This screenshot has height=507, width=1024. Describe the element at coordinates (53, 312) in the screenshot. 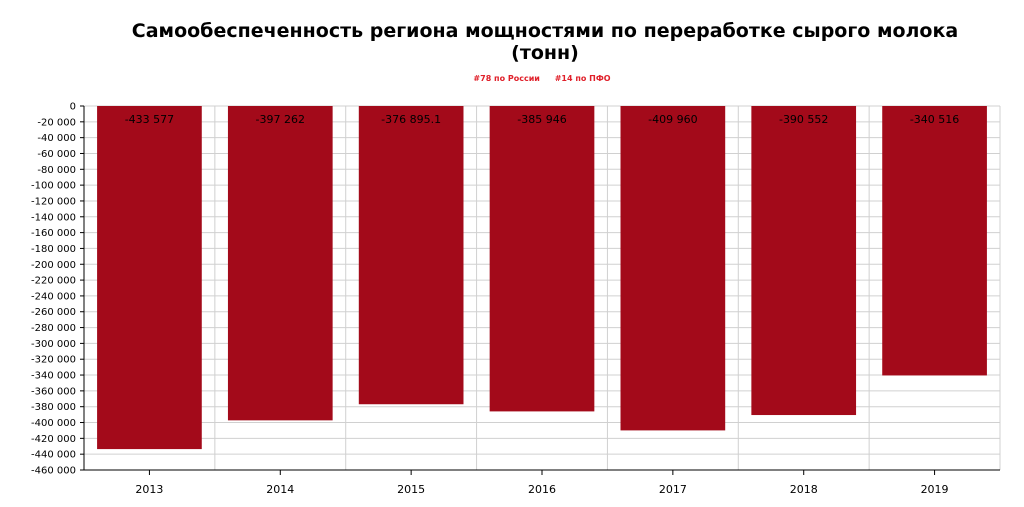

I see `y-tick-label: -260 000` at that location.